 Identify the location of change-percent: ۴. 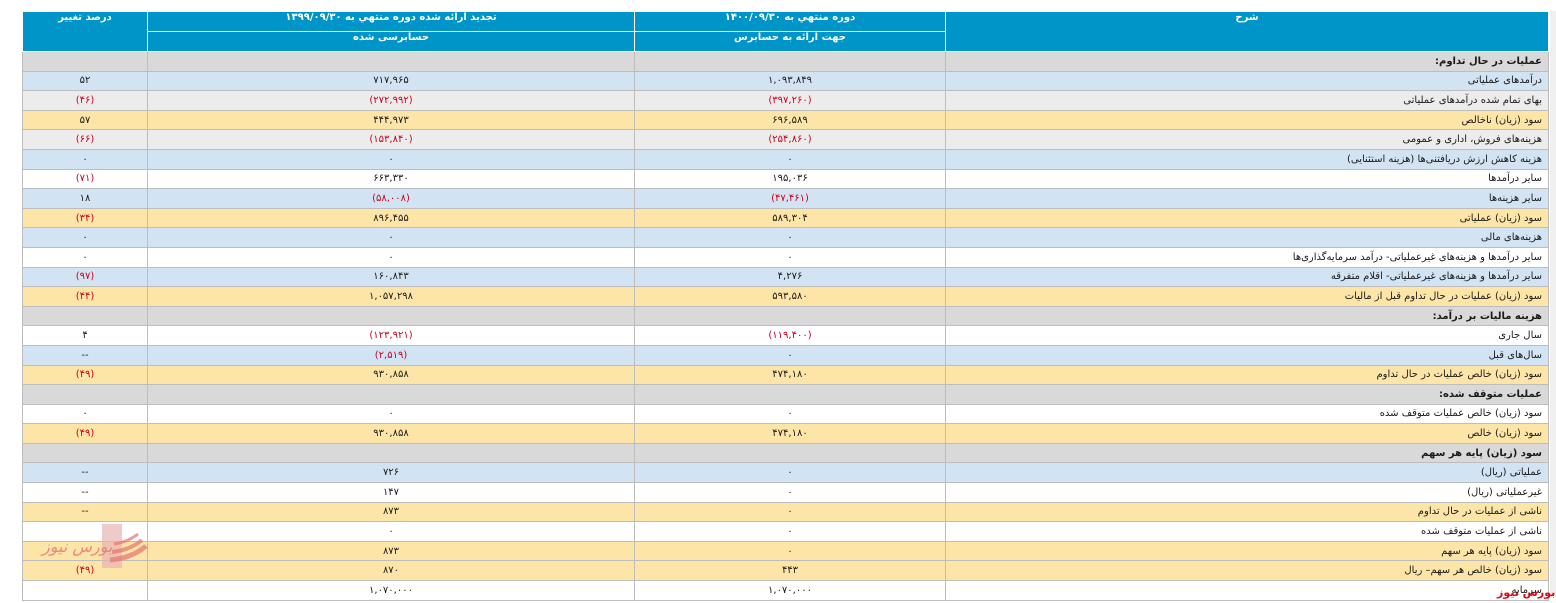
(85, 335).